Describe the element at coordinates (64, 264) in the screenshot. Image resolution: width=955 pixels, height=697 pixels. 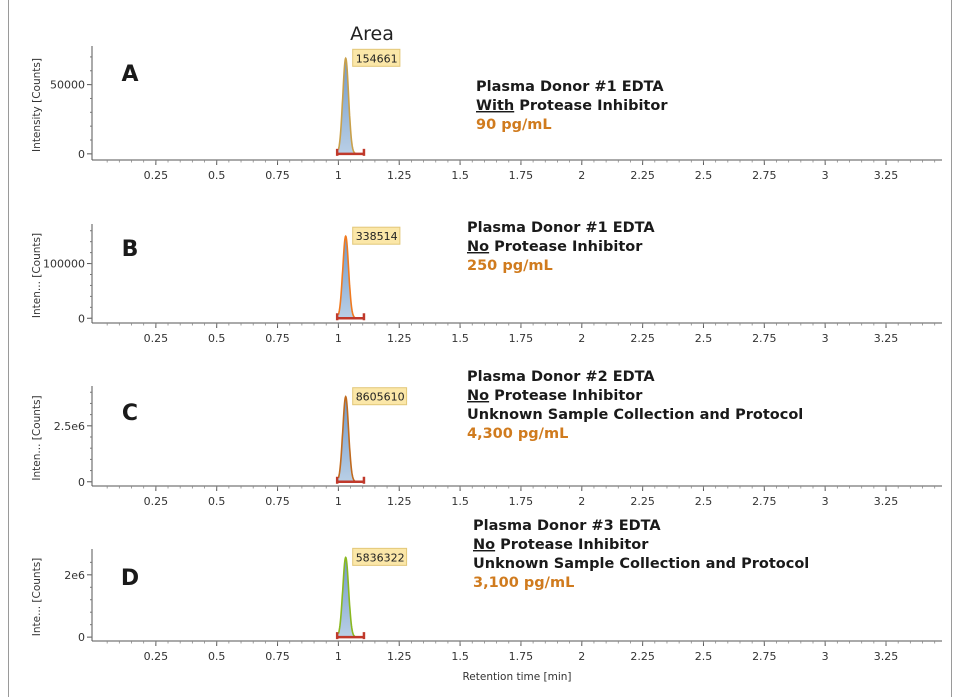
I see `y-tick-label: 100000` at that location.